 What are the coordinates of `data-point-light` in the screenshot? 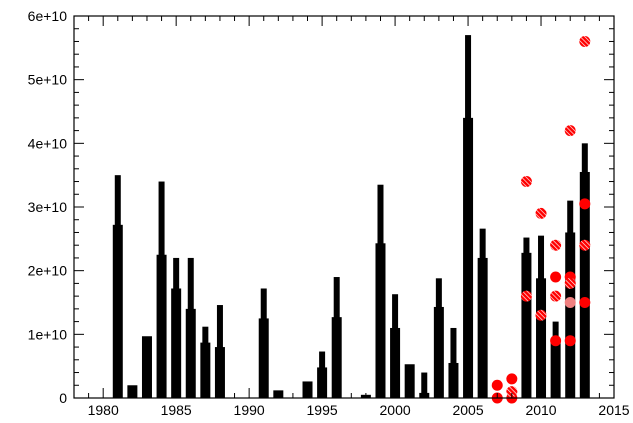 It's located at (570, 302).